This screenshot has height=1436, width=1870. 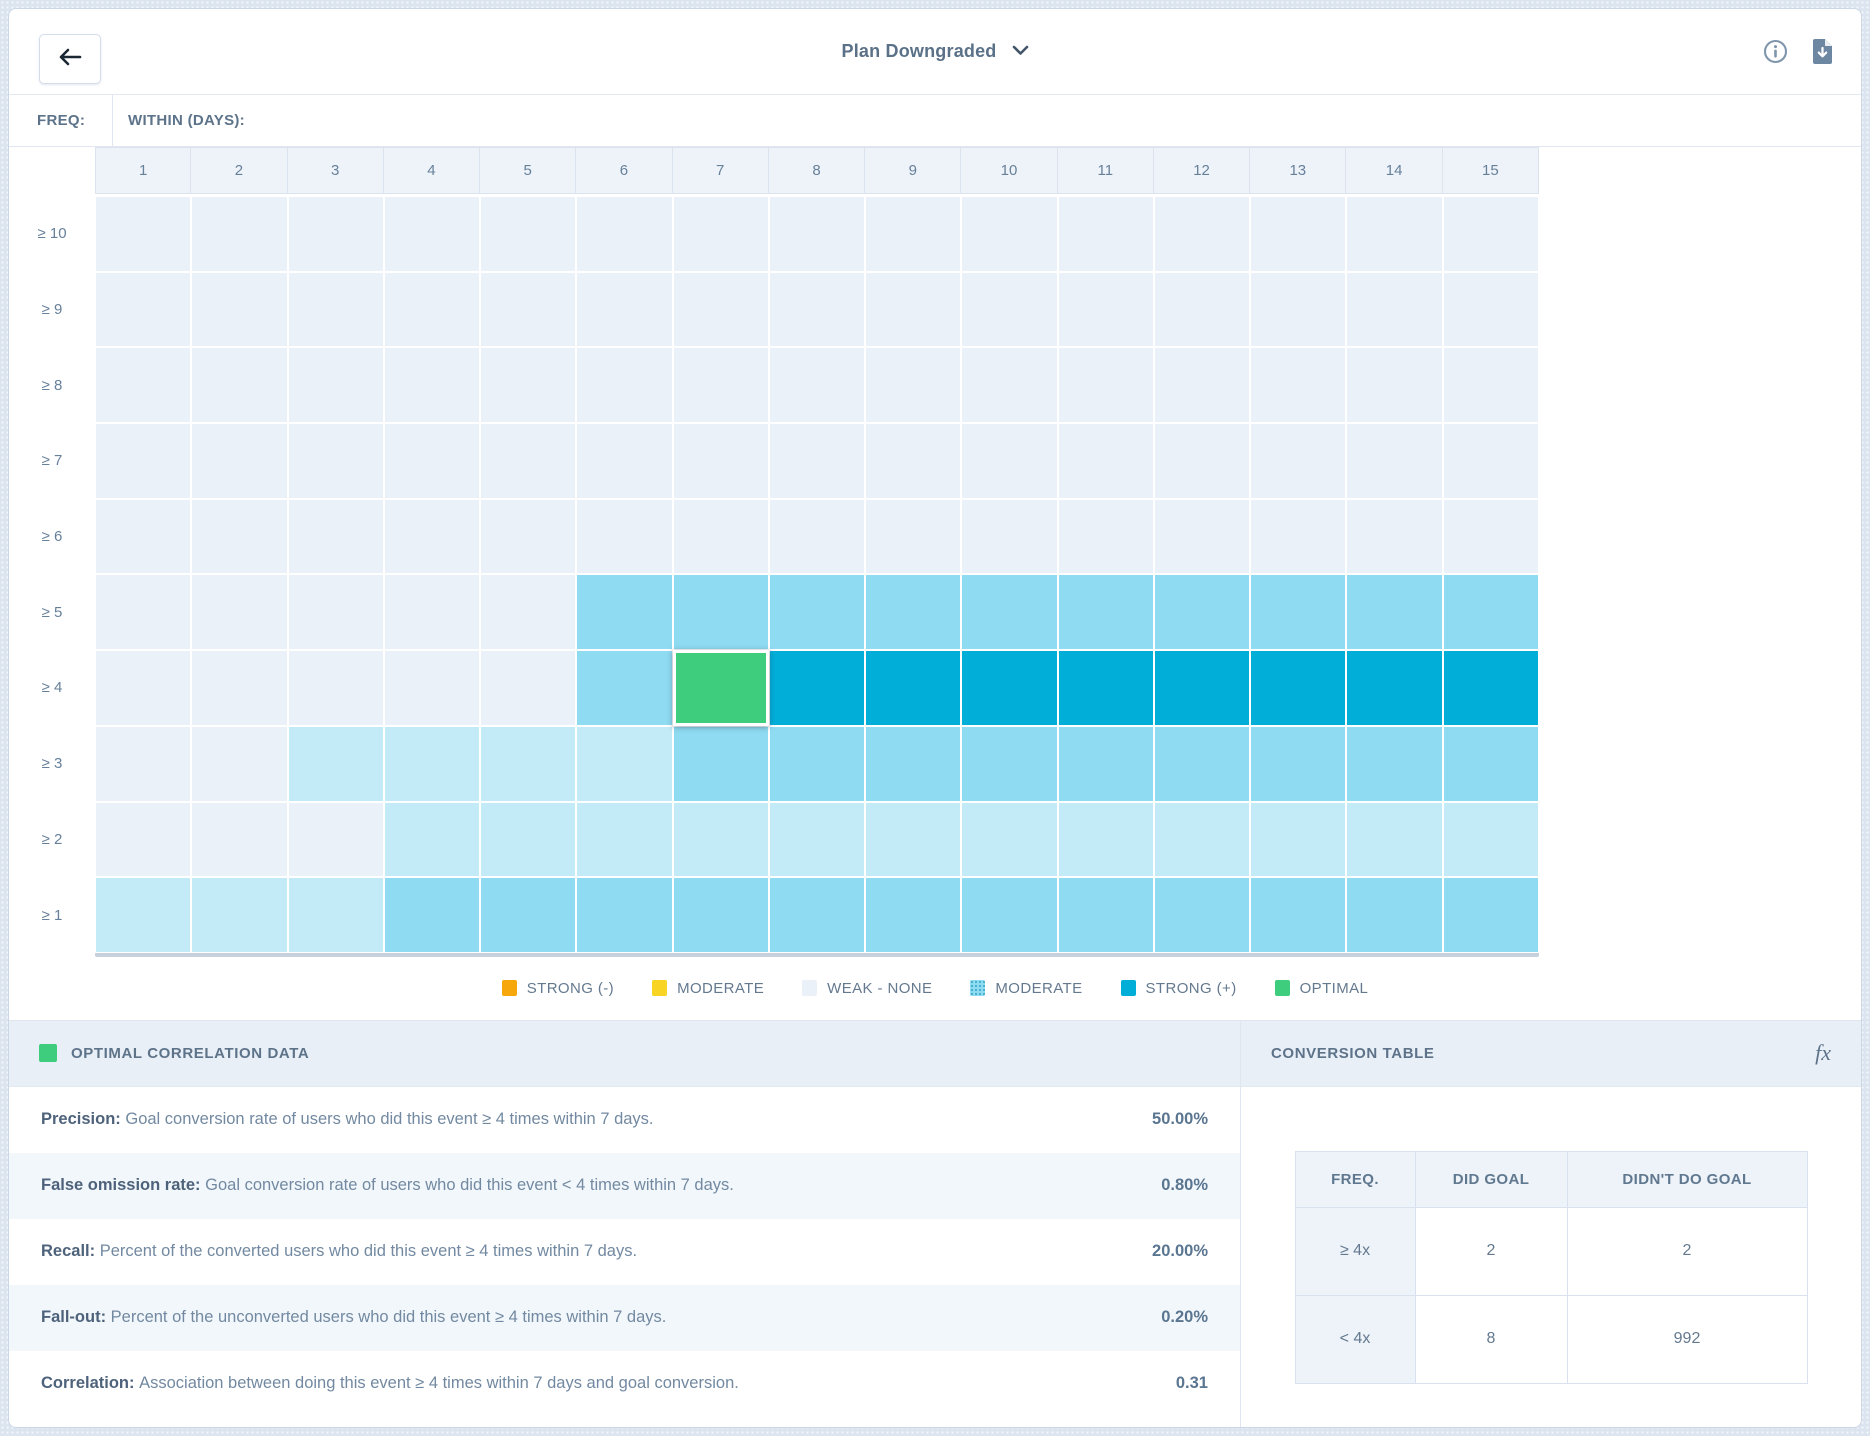 What do you see at coordinates (934, 51) in the screenshot?
I see `event-selector: Plan Downgraded` at bounding box center [934, 51].